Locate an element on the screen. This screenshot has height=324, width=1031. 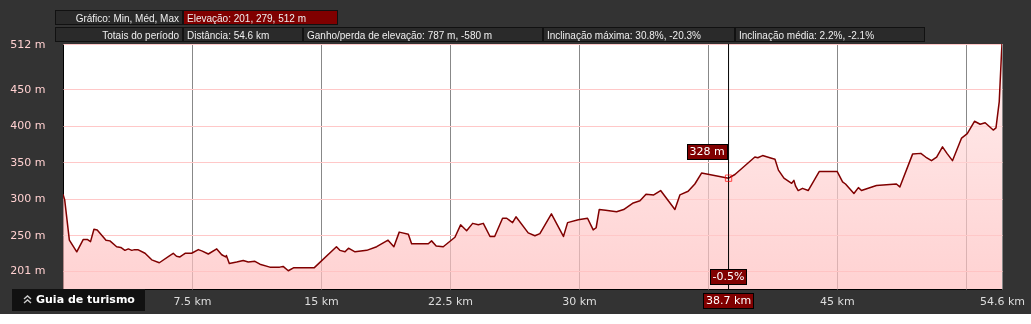
annotation: 328 m is located at coordinates (707, 152).